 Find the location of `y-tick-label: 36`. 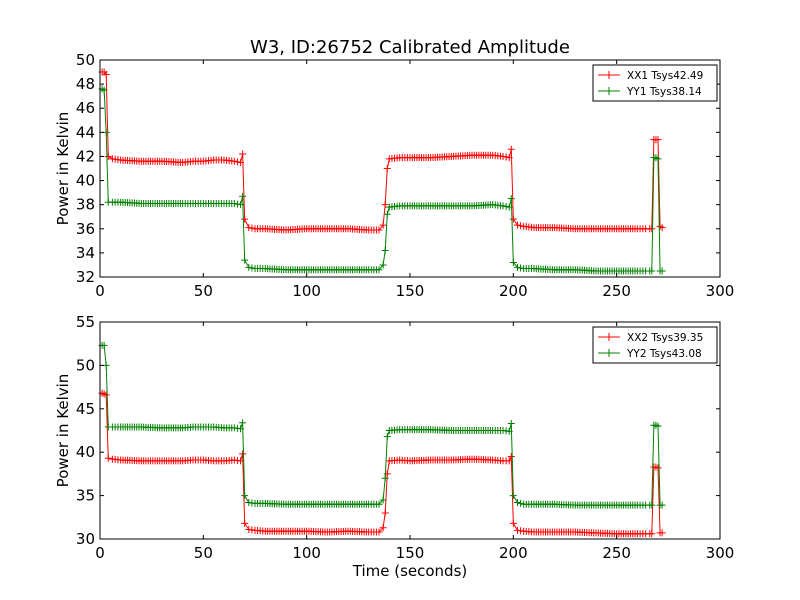

y-tick-label: 36 is located at coordinates (85, 229).